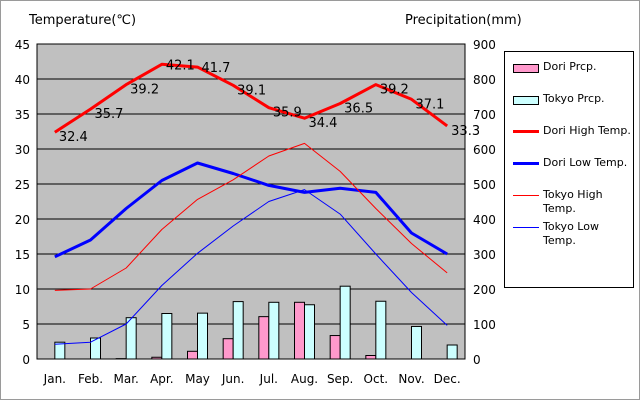 The height and width of the screenshot is (400, 640). What do you see at coordinates (526, 195) in the screenshot?
I see `legend-swatch-tokyo-high` at bounding box center [526, 195].